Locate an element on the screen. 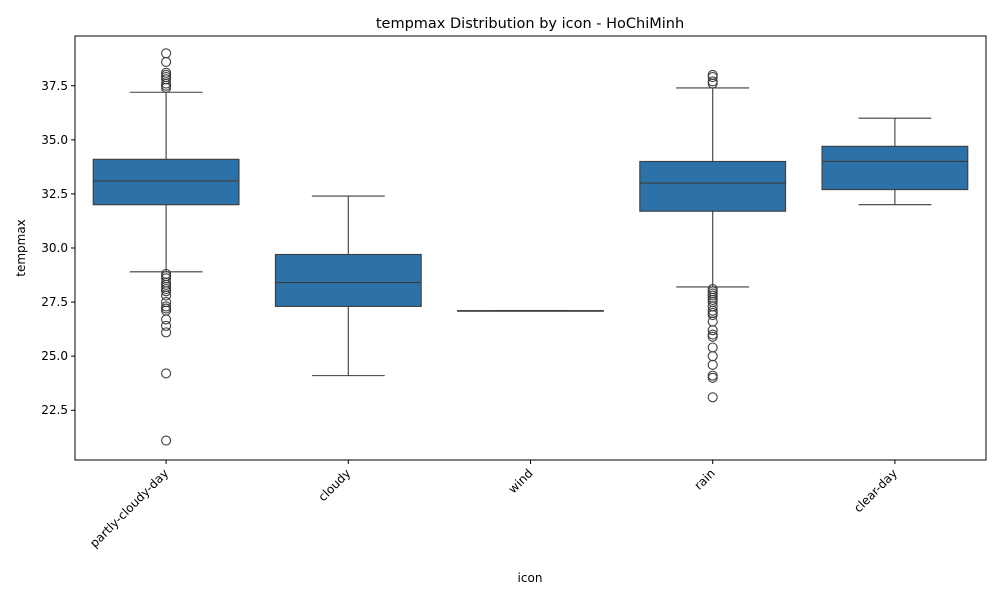  y-tick-label: 35.0 is located at coordinates (54, 140).